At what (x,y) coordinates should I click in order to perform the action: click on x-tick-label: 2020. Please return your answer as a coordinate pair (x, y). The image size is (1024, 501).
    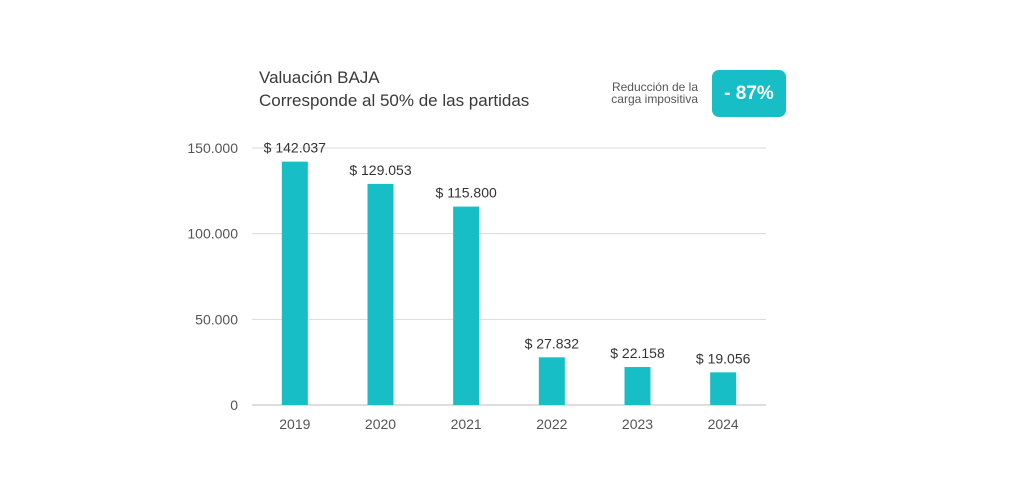
    Looking at the image, I should click on (380, 424).